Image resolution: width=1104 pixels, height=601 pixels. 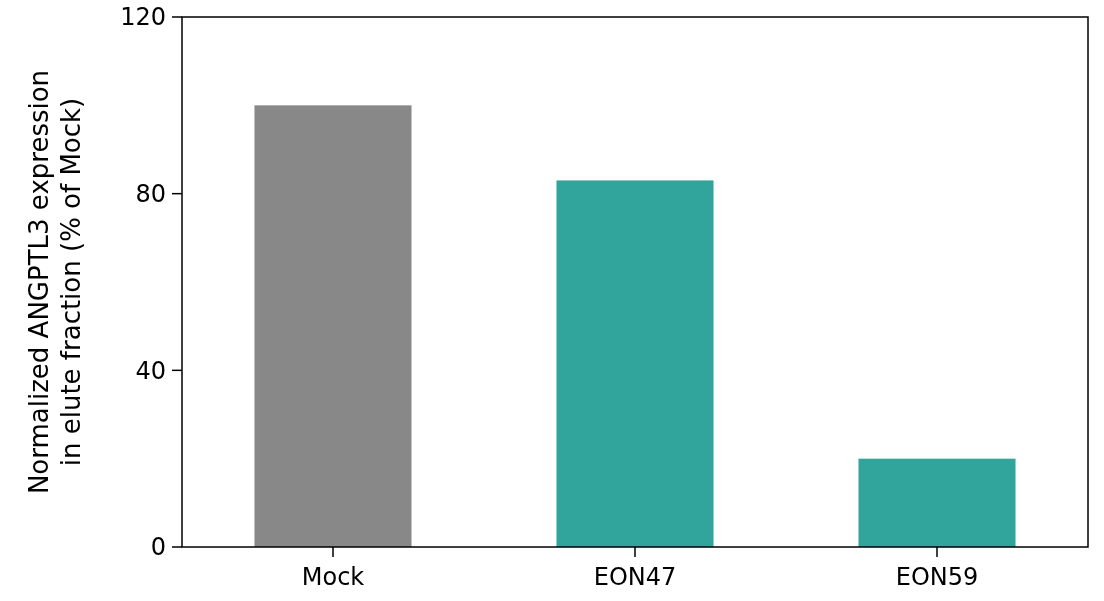 What do you see at coordinates (55, 282) in the screenshot?
I see `y-axis-title: Normalized ANGPTL3 expression in elute fraction (% of Mock)` at bounding box center [55, 282].